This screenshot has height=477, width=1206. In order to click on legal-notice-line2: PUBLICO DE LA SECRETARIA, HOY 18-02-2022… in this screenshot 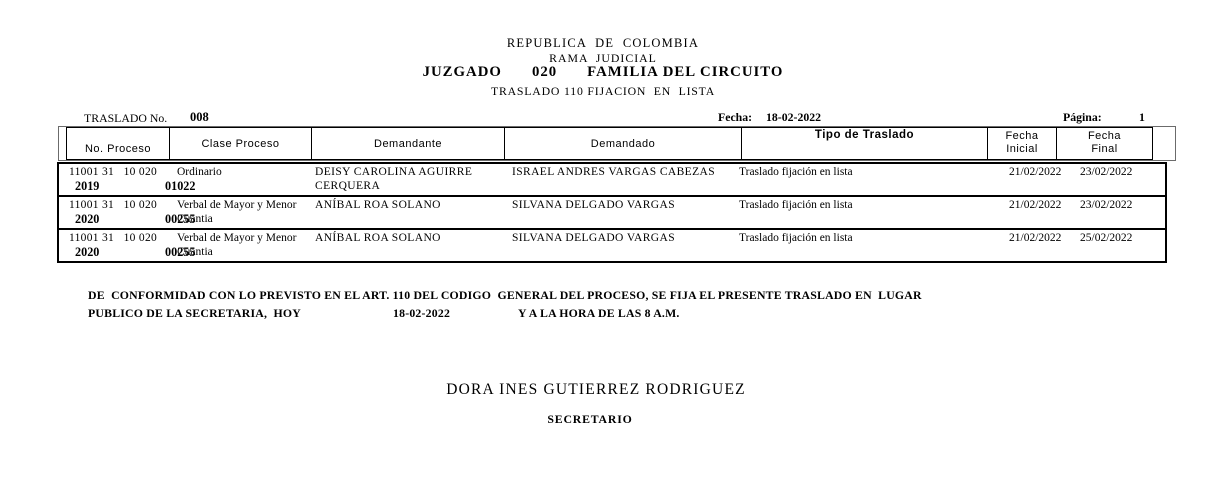, I will do `click(613, 313)`.